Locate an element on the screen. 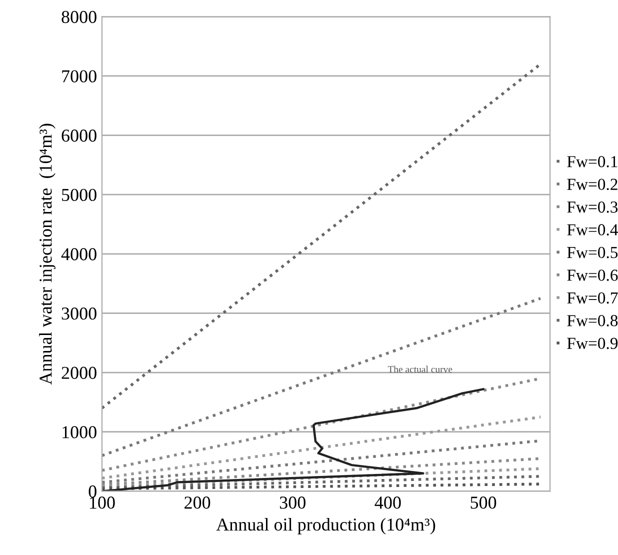 The image size is (618, 555). y-tick-label: 7000 is located at coordinates (79, 76).